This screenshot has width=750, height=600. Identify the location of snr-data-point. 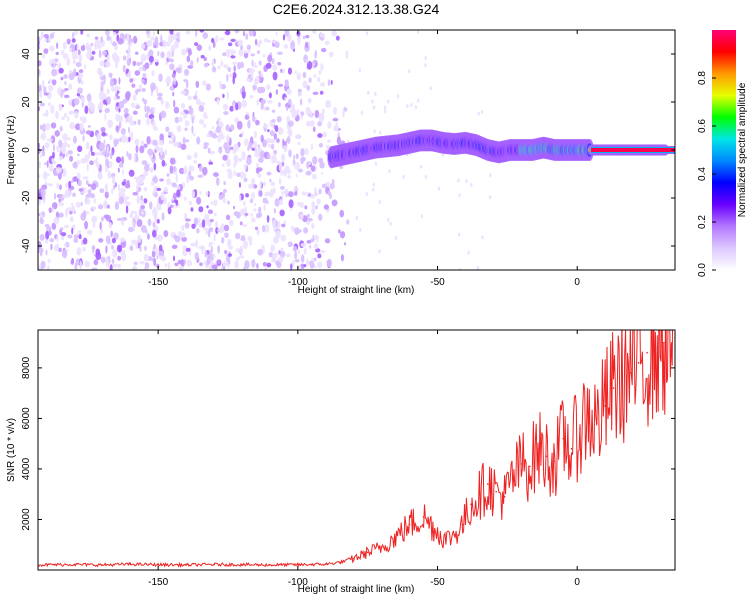
(311, 564).